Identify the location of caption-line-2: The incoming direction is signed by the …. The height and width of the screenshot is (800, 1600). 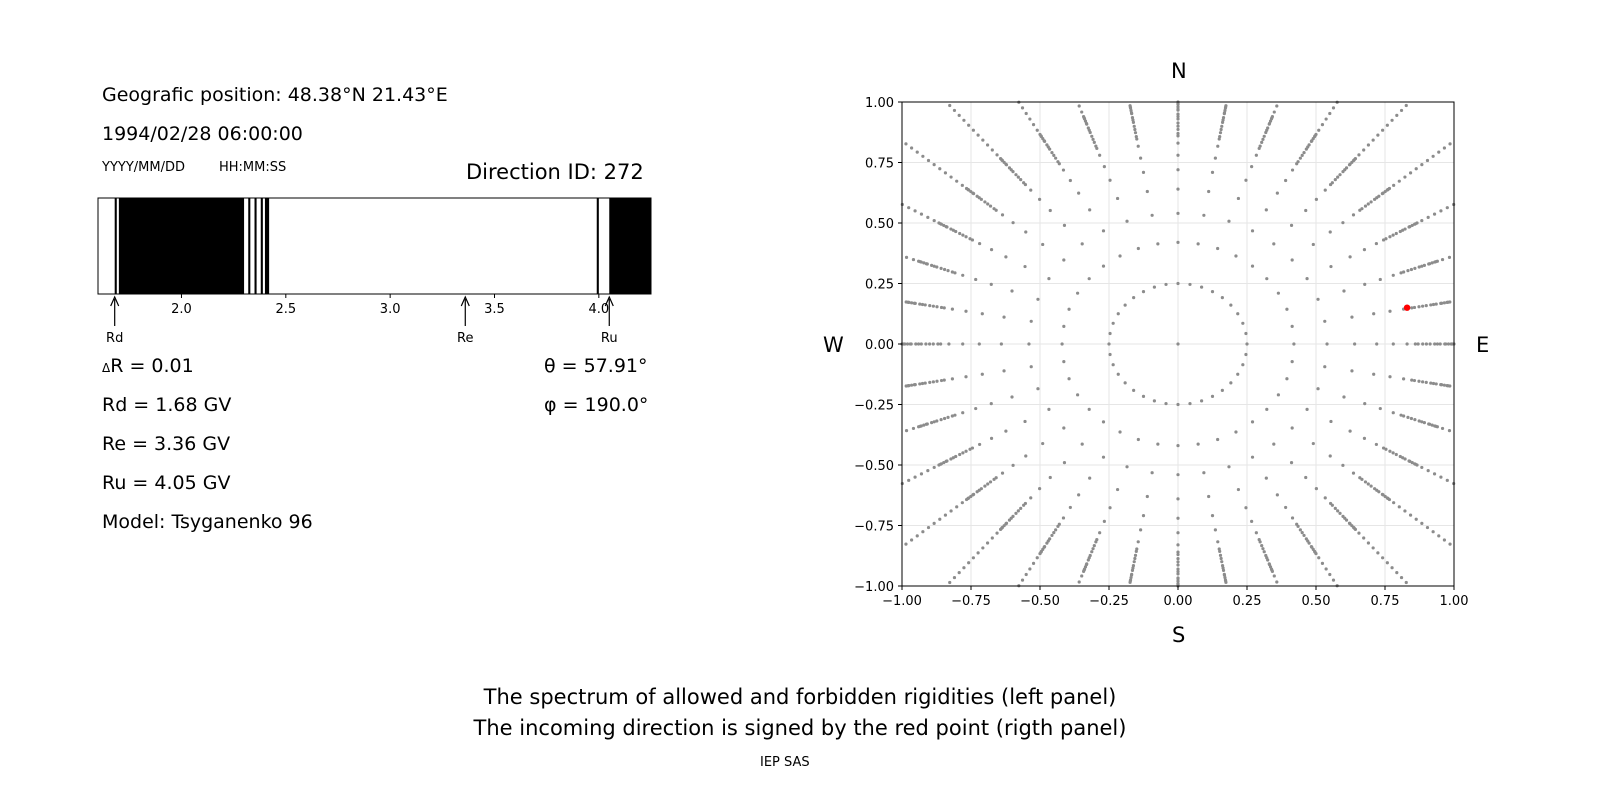
(800, 728).